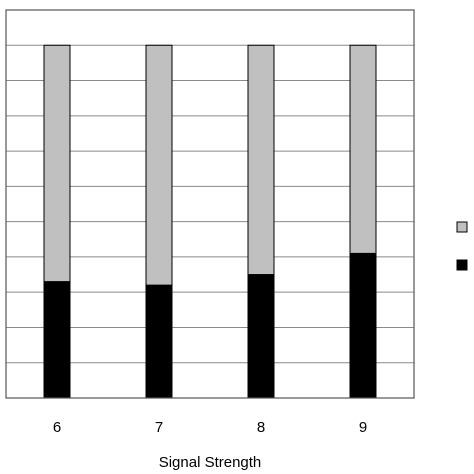 Image resolution: width=474 pixels, height=474 pixels. Describe the element at coordinates (261, 427) in the screenshot. I see `x-tick-label: 8` at that location.